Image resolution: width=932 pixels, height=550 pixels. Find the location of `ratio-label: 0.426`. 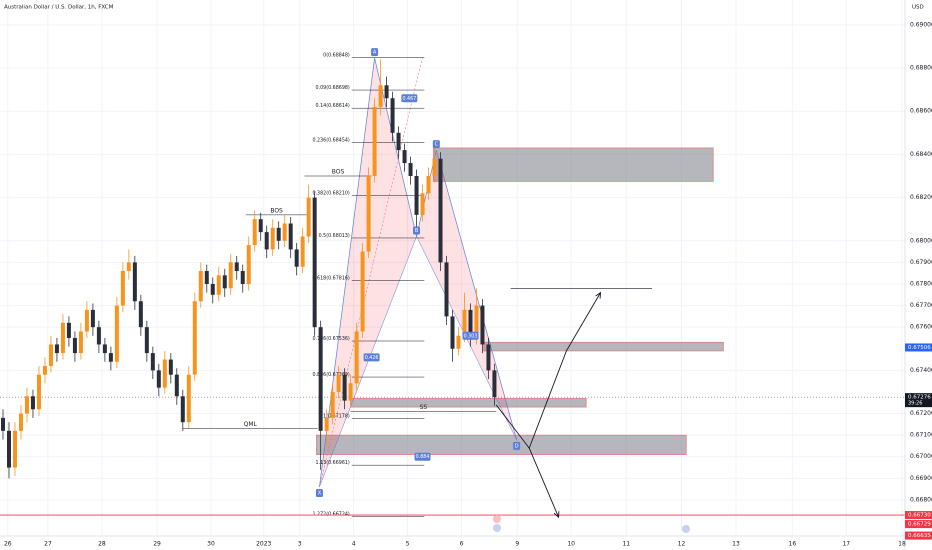

ratio-label: 0.426 is located at coordinates (372, 358).